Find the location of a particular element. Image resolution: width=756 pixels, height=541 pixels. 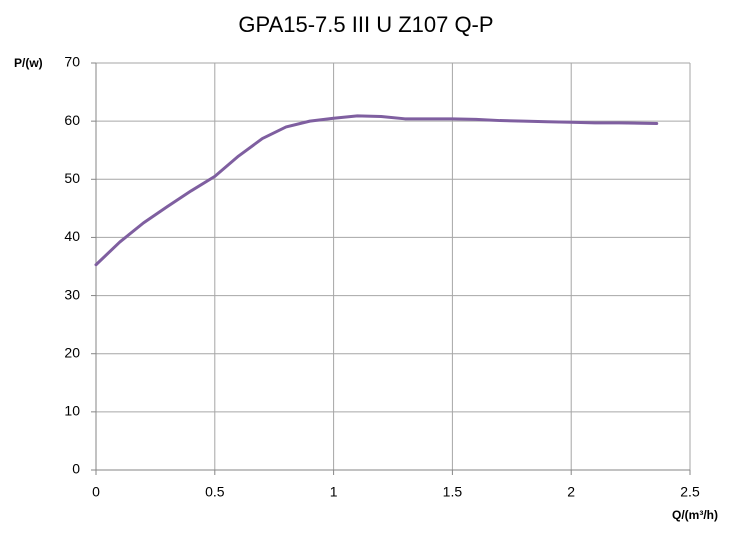

x-tick-label: 0 is located at coordinates (96, 492).